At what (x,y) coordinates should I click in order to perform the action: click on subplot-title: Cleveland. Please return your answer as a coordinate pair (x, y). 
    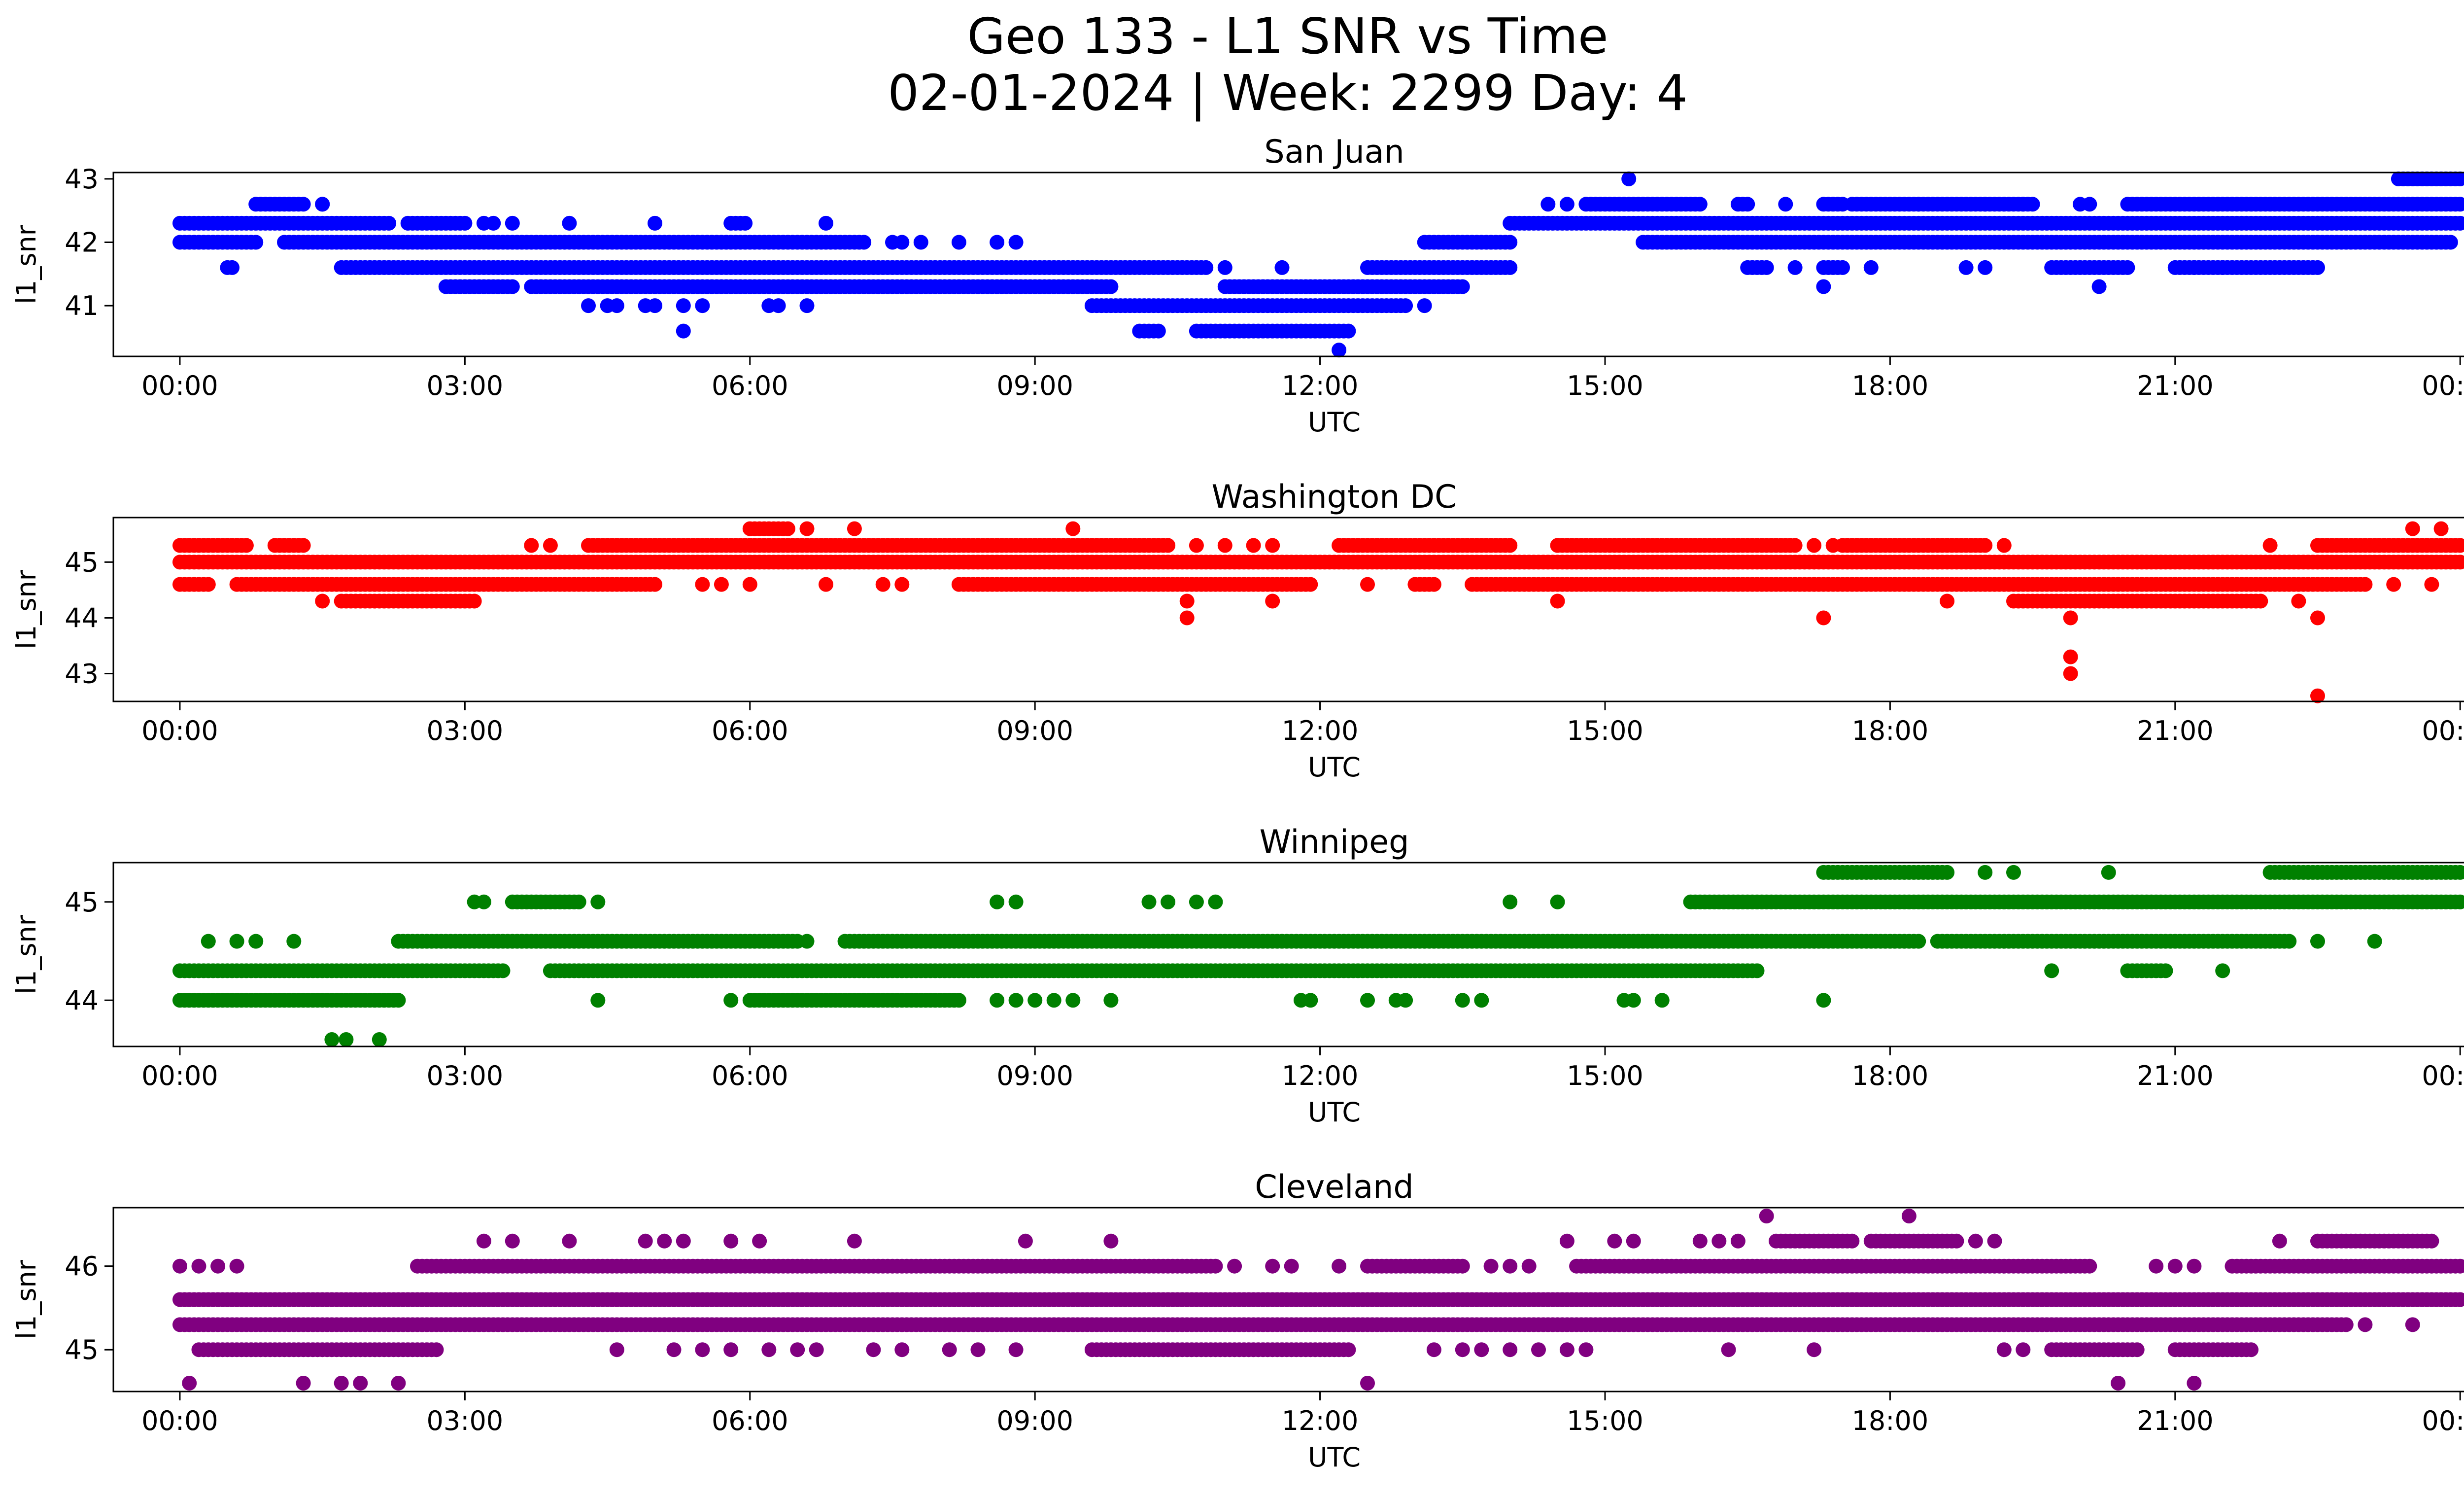
    Looking at the image, I should click on (1334, 1187).